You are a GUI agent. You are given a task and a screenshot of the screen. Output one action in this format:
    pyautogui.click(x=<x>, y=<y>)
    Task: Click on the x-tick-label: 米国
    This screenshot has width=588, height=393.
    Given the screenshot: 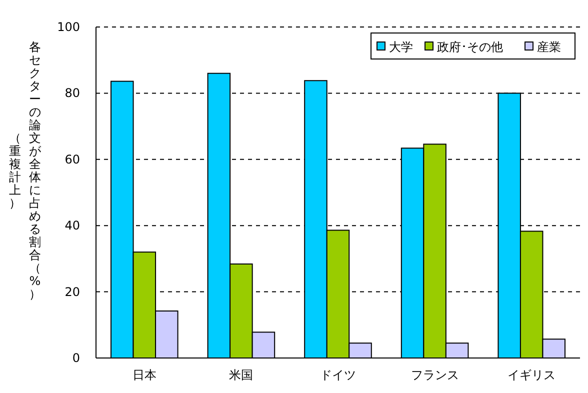 What is the action you would take?
    pyautogui.click(x=241, y=375)
    